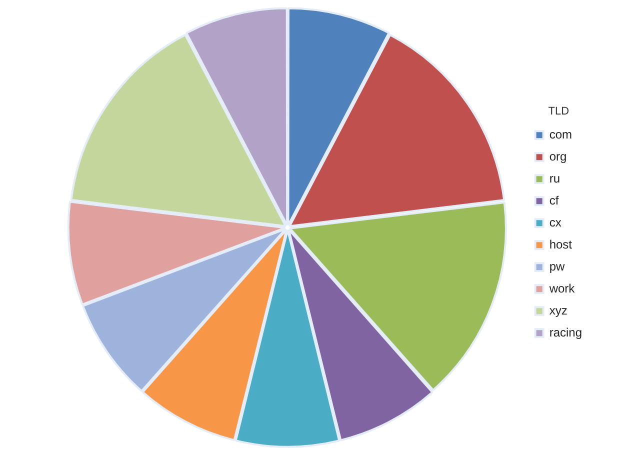 The width and height of the screenshot is (622, 455). What do you see at coordinates (560, 134) in the screenshot?
I see `legend-label: com` at bounding box center [560, 134].